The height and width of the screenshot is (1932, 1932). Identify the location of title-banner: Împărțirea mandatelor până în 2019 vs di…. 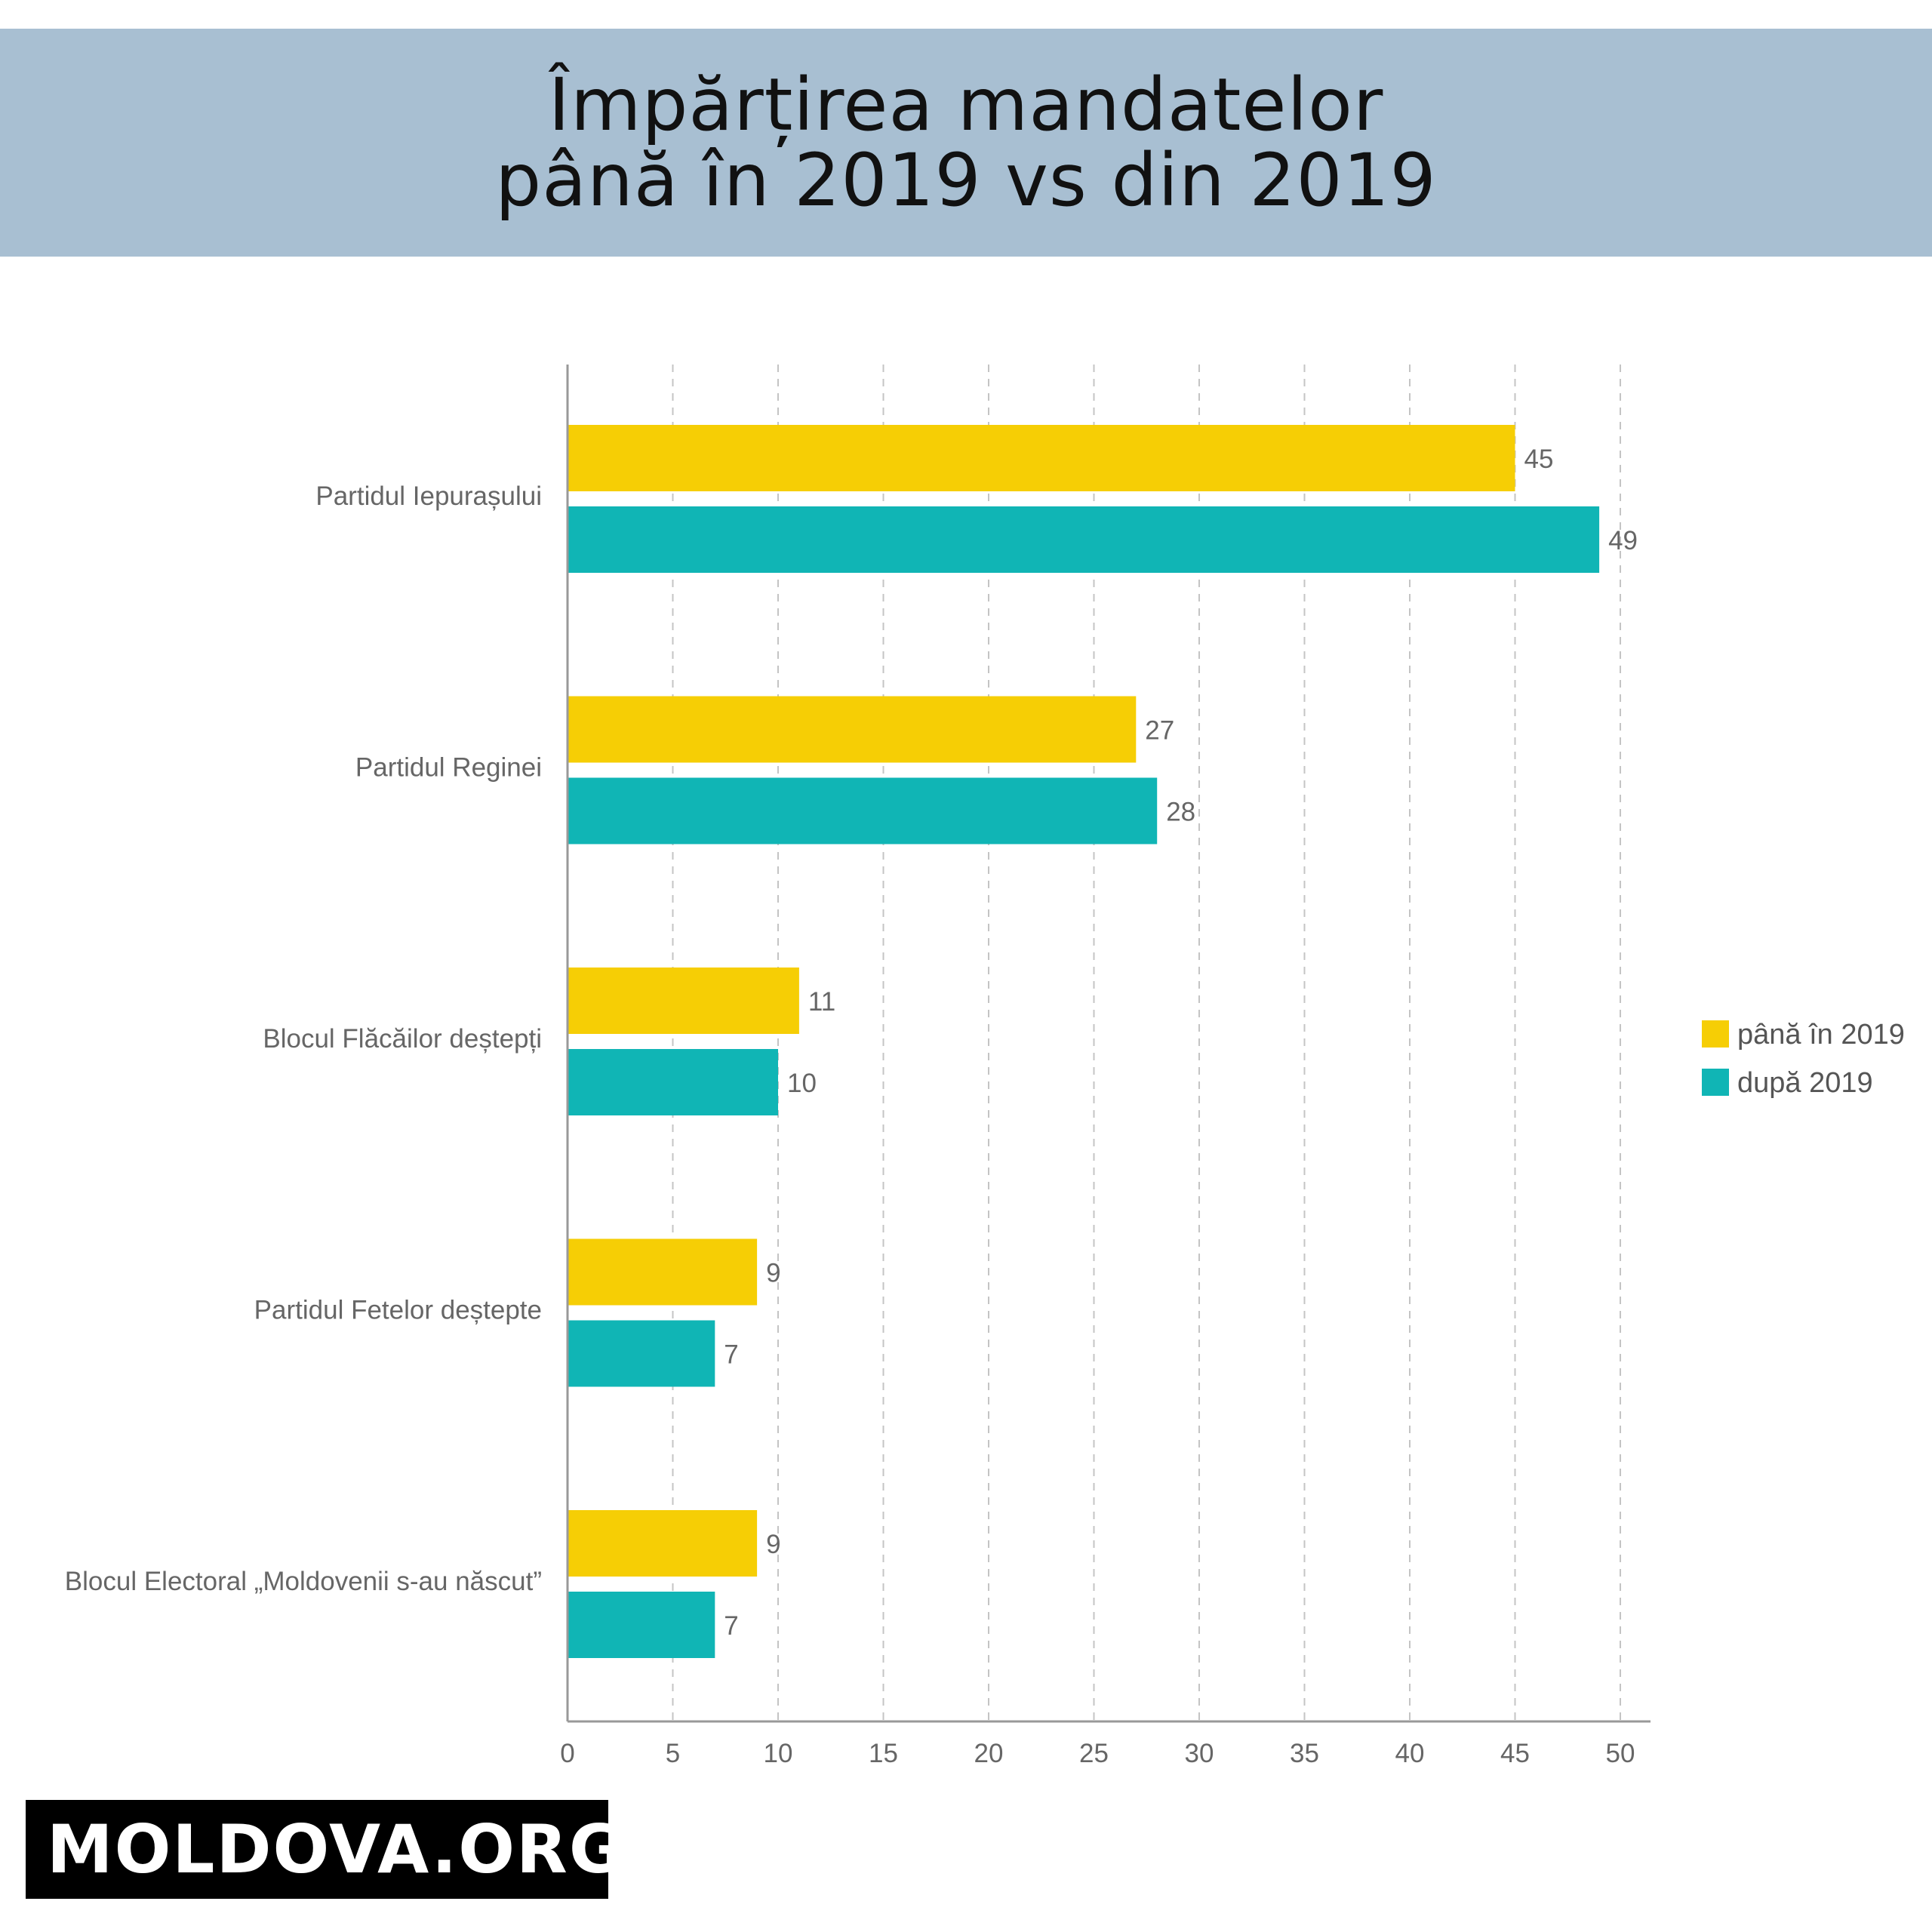
(966, 143).